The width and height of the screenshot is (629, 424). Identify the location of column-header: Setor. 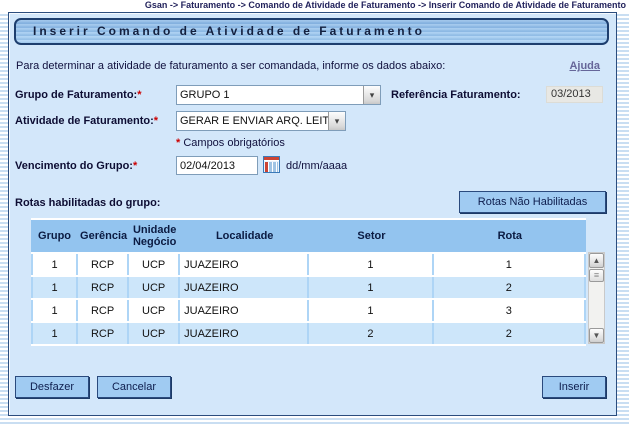
(371, 236).